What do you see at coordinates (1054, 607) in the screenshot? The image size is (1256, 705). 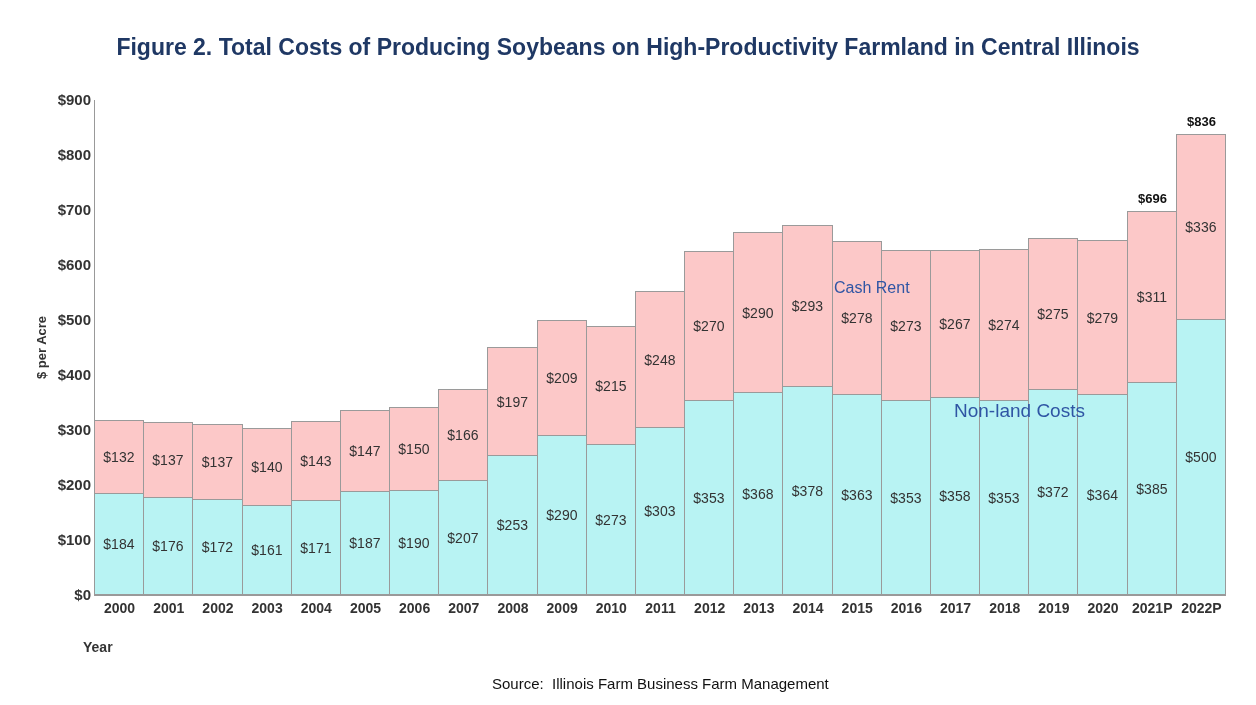 I see `x-tick-label: 2019` at bounding box center [1054, 607].